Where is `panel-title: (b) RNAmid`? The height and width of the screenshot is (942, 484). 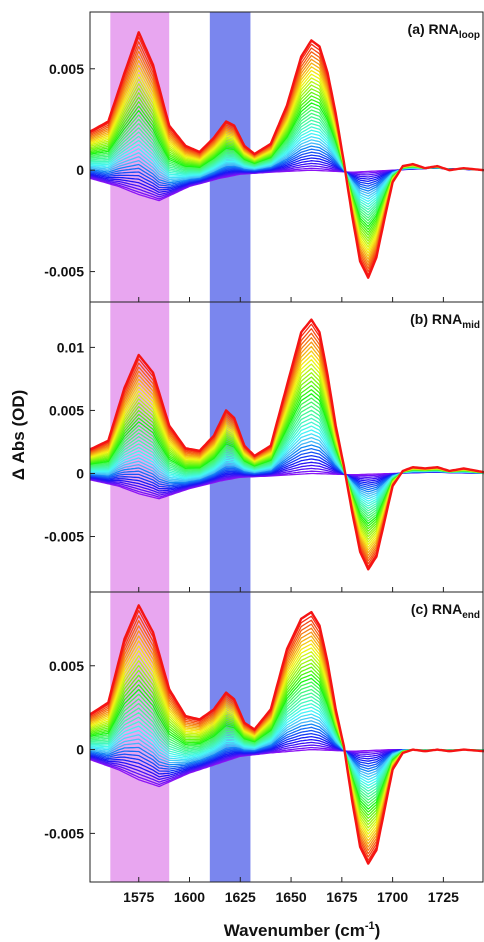
panel-title: (b) RNAmid is located at coordinates (445, 321).